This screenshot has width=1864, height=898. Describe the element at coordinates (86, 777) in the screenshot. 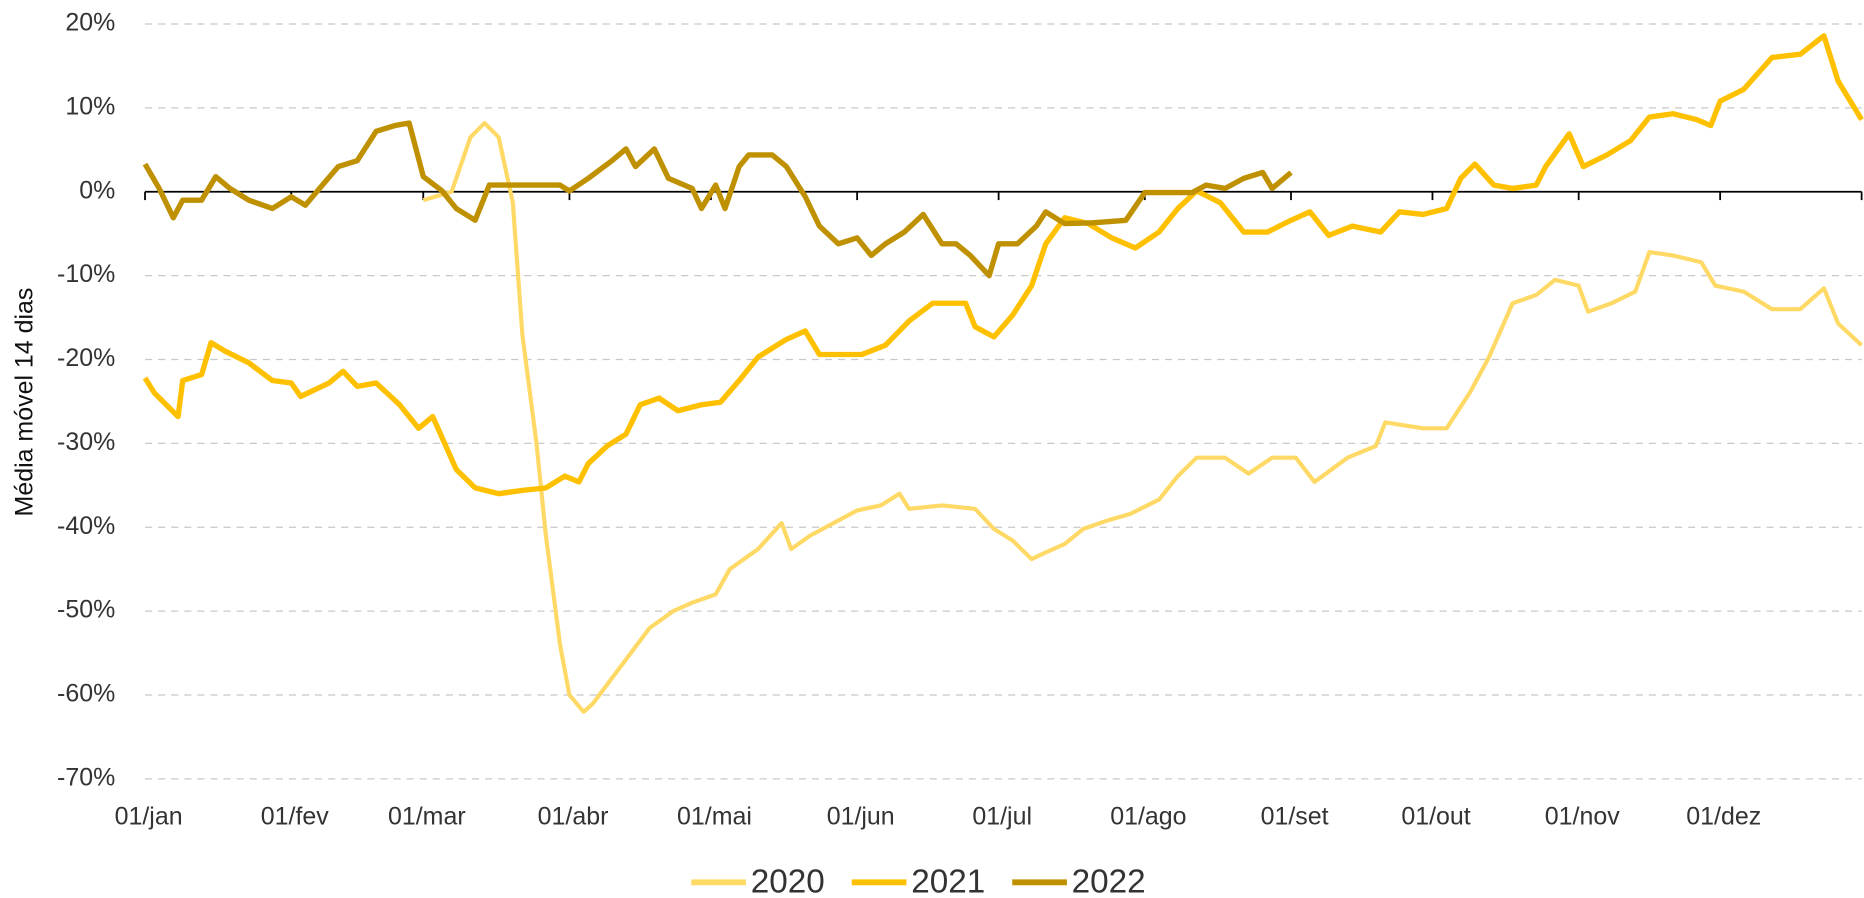

I see `y-tick-label: -70%` at that location.